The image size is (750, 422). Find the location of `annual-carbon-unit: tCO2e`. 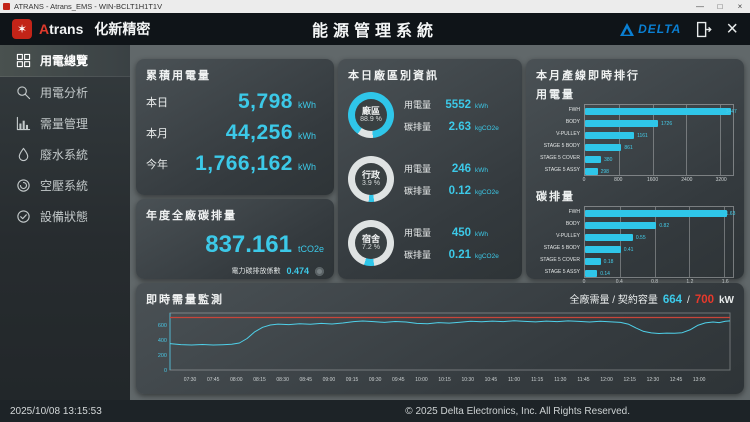

annual-carbon-unit: tCO2e is located at coordinates (310, 249).